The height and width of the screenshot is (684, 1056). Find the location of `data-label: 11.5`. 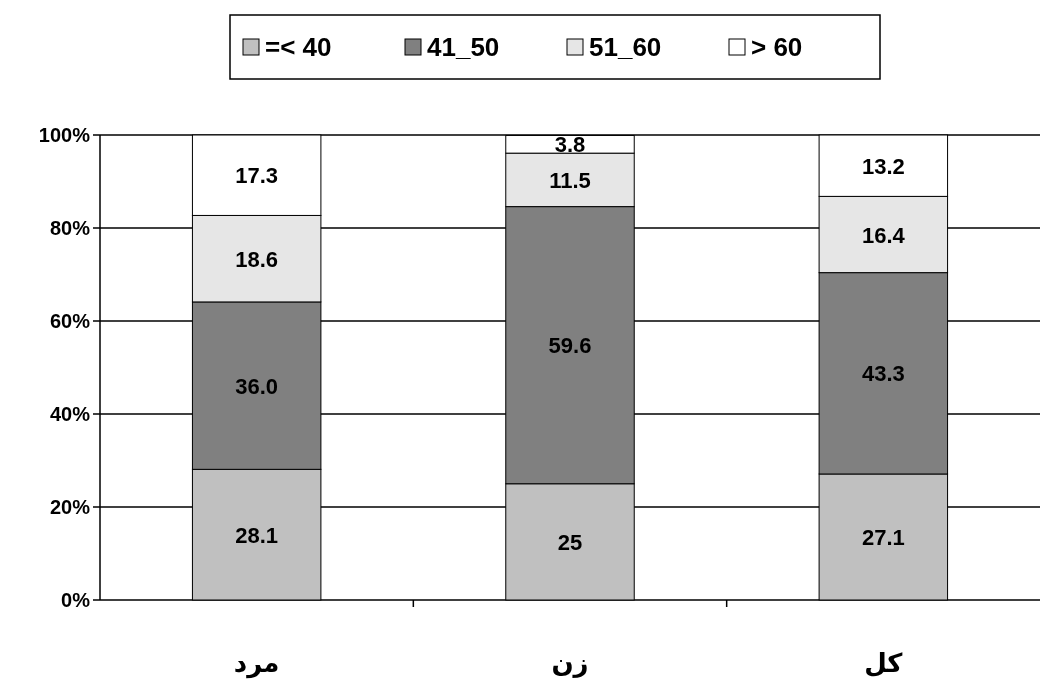

data-label: 11.5 is located at coordinates (570, 180).